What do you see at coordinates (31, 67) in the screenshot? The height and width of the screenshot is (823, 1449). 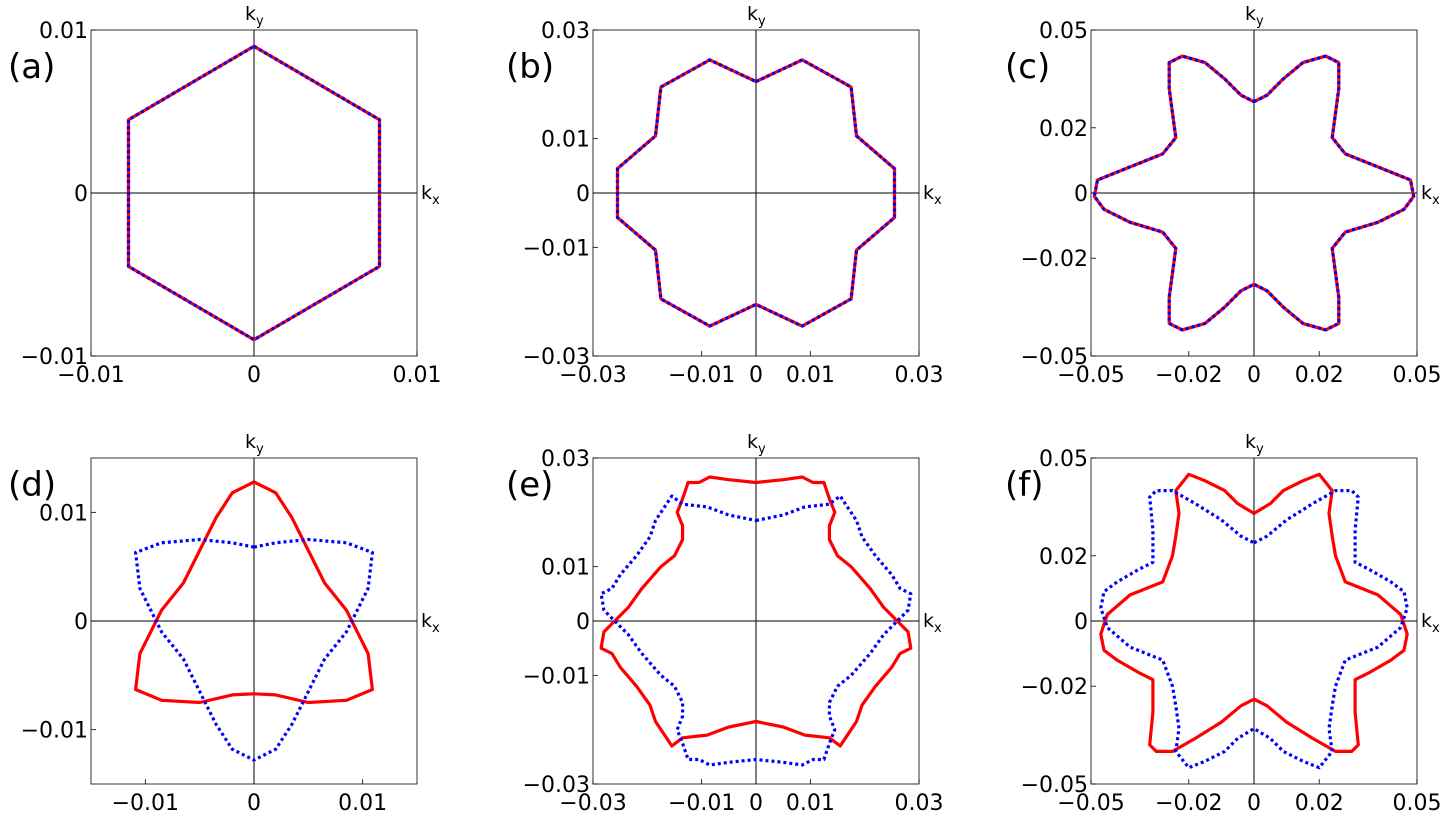 I see `panel-label: (a)` at bounding box center [31, 67].